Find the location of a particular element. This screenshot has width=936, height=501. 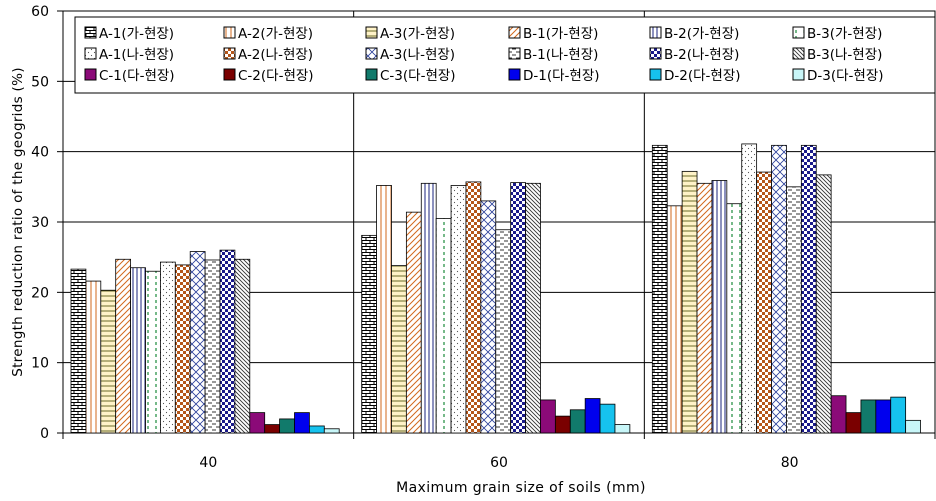

legend-label: D-3(다-현장) is located at coordinates (845, 76).